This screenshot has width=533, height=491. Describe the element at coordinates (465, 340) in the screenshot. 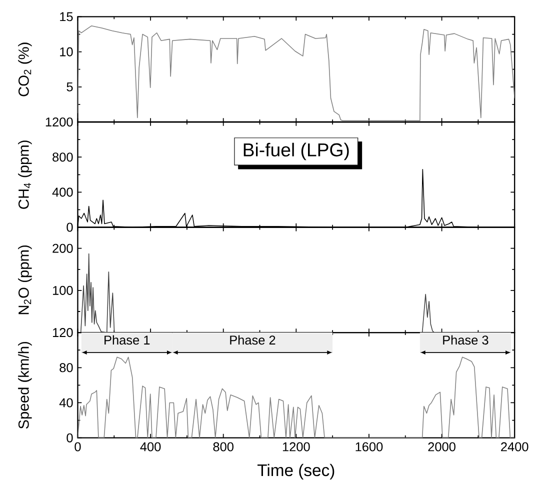

I see `band-label: Phase 3` at that location.